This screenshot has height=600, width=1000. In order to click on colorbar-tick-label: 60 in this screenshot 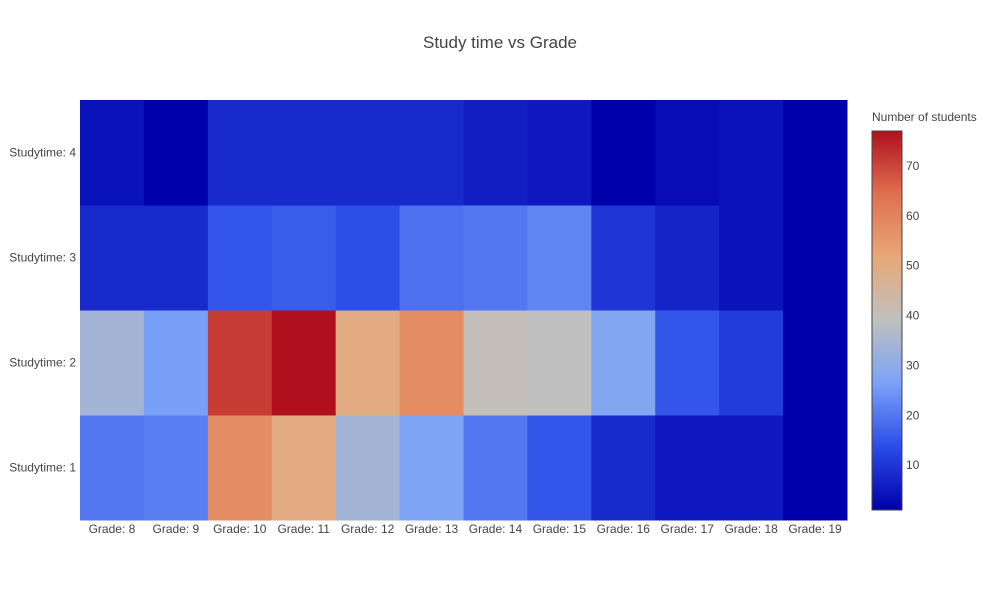, I will do `click(913, 216)`.